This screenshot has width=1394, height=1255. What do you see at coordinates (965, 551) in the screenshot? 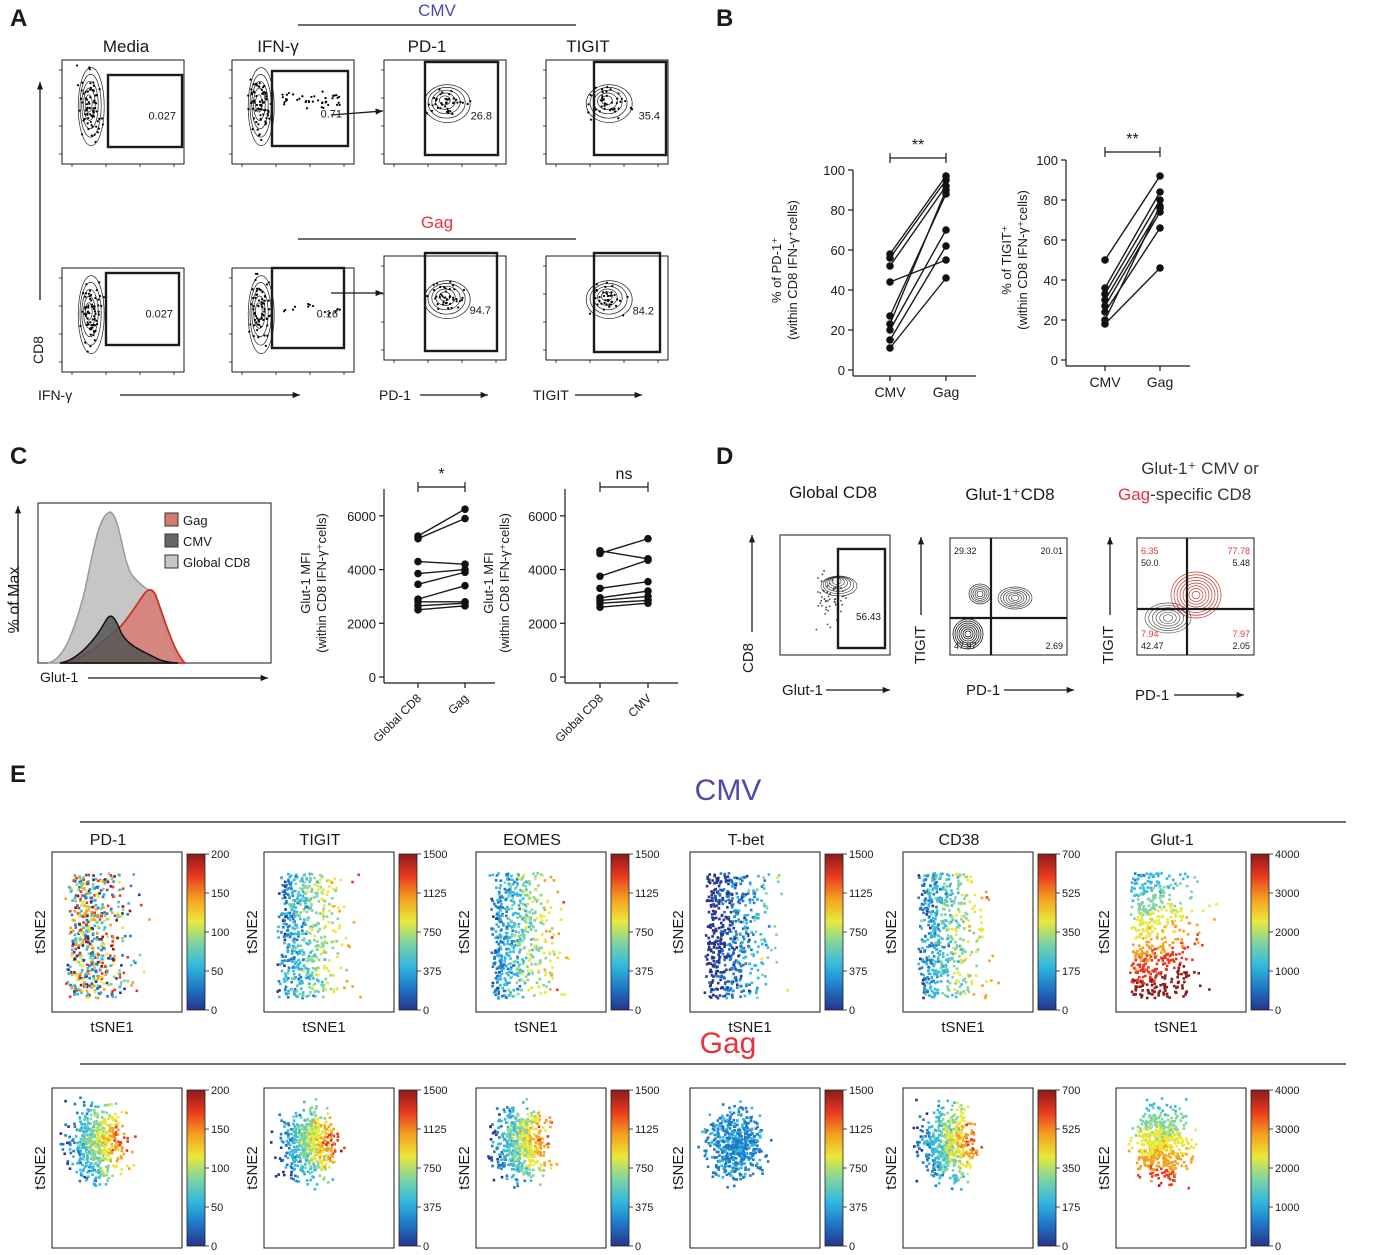
I see `quadrant-value: 29.32` at bounding box center [965, 551].